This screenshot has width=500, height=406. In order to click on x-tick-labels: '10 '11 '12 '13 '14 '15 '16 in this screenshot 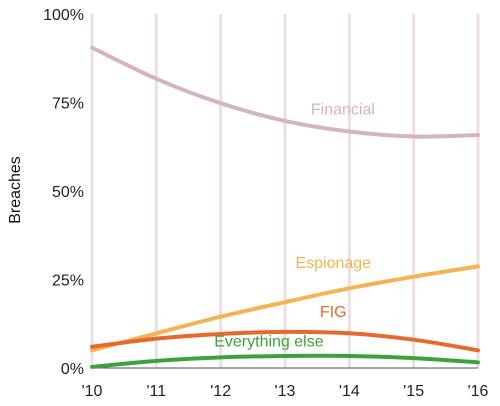, I will do `click(285, 391)`.